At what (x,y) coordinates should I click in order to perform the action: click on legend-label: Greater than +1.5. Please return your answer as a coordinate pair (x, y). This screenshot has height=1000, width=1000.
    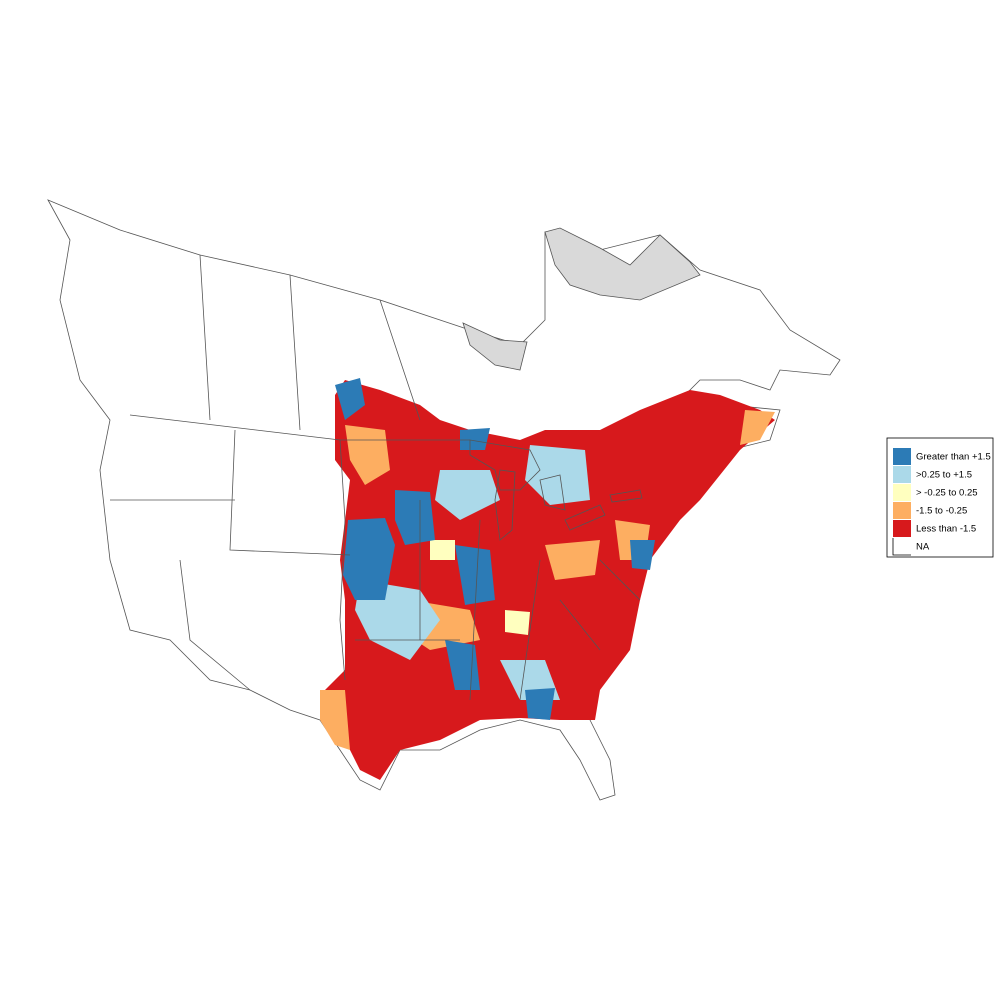
    Looking at the image, I should click on (953, 457).